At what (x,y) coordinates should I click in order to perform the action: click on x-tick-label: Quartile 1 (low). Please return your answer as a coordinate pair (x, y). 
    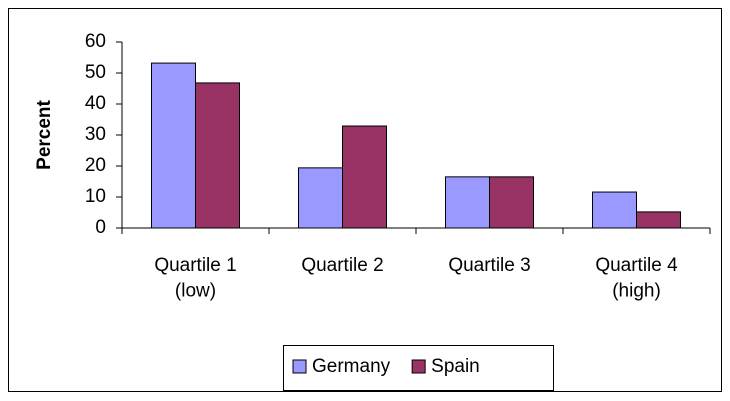
    Looking at the image, I should click on (195, 278).